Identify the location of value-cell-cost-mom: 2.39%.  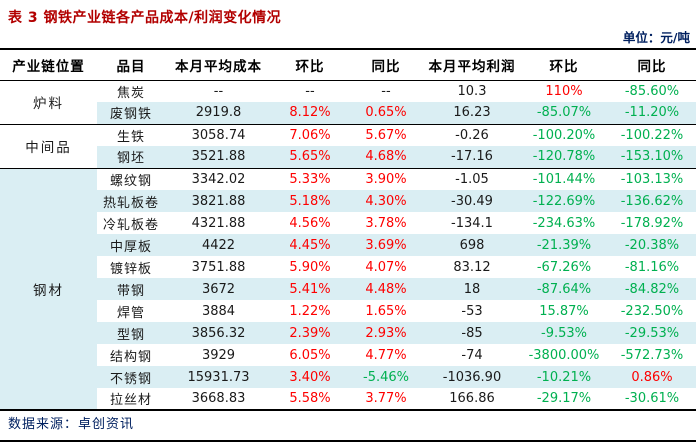
(310, 333).